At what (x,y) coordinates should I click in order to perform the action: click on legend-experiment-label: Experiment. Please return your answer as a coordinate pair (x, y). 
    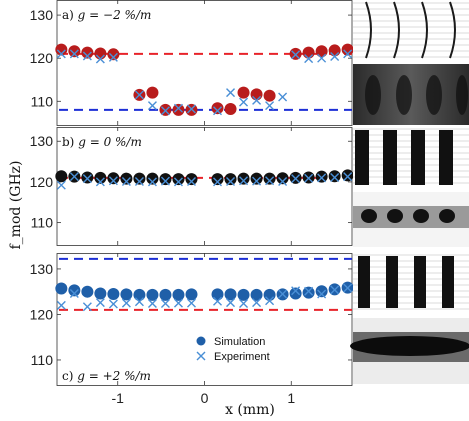
    Looking at the image, I should click on (242, 357).